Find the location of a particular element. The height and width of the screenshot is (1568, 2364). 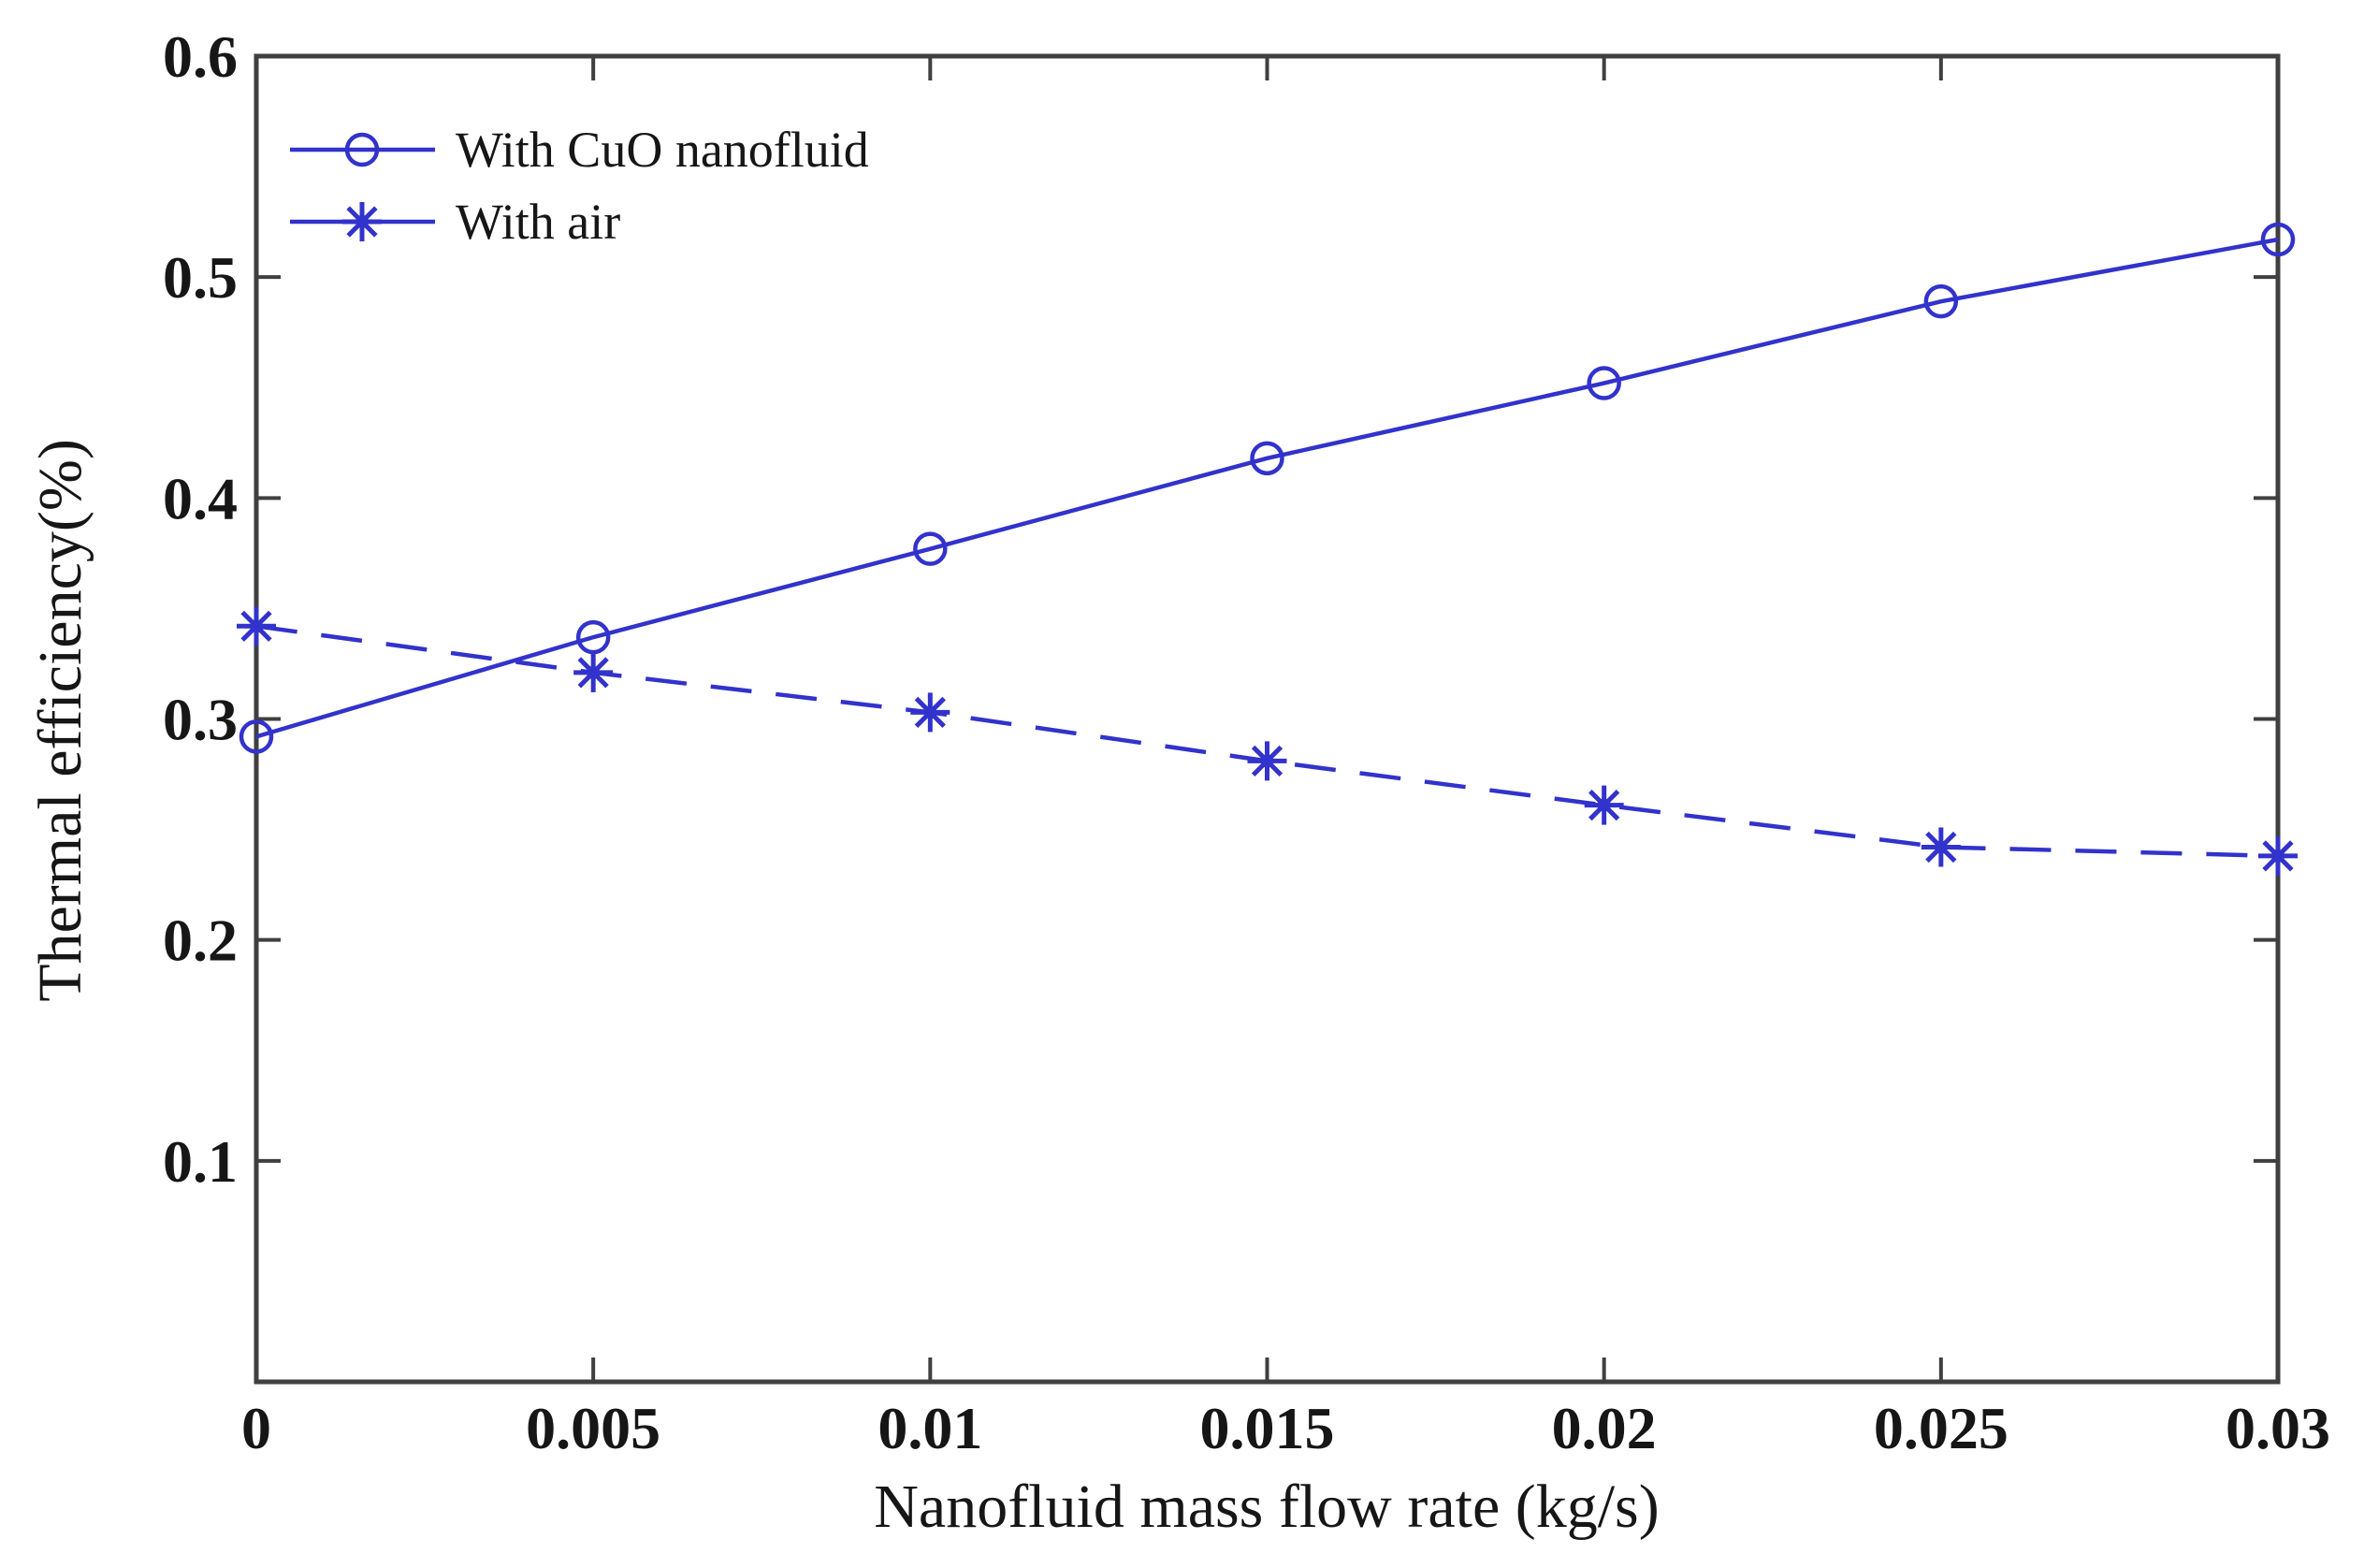

y-tick-label: 0.1 is located at coordinates (200, 1161).